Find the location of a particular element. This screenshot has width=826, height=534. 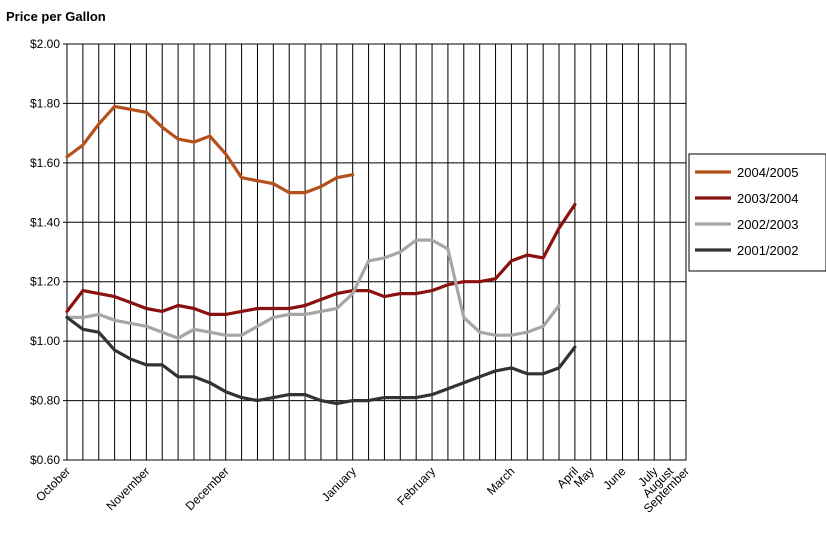

y-tick-label: $0.60 is located at coordinates (45, 460).